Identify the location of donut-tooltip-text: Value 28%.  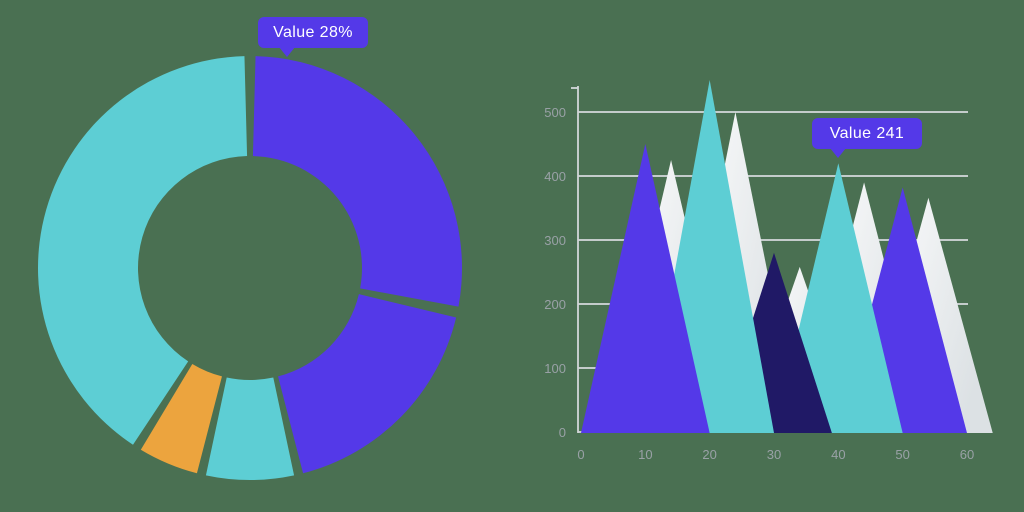
(313, 32).